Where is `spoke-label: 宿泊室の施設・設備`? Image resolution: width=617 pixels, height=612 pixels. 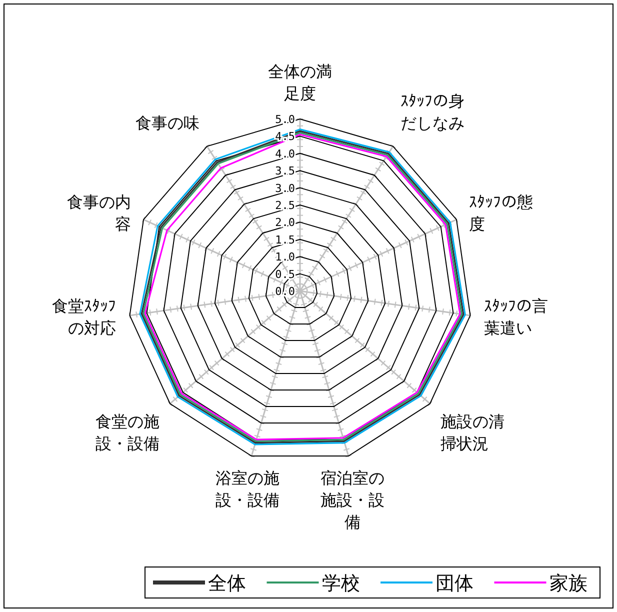
spoke-label: 宿泊室の施設・設備 is located at coordinates (352, 500).